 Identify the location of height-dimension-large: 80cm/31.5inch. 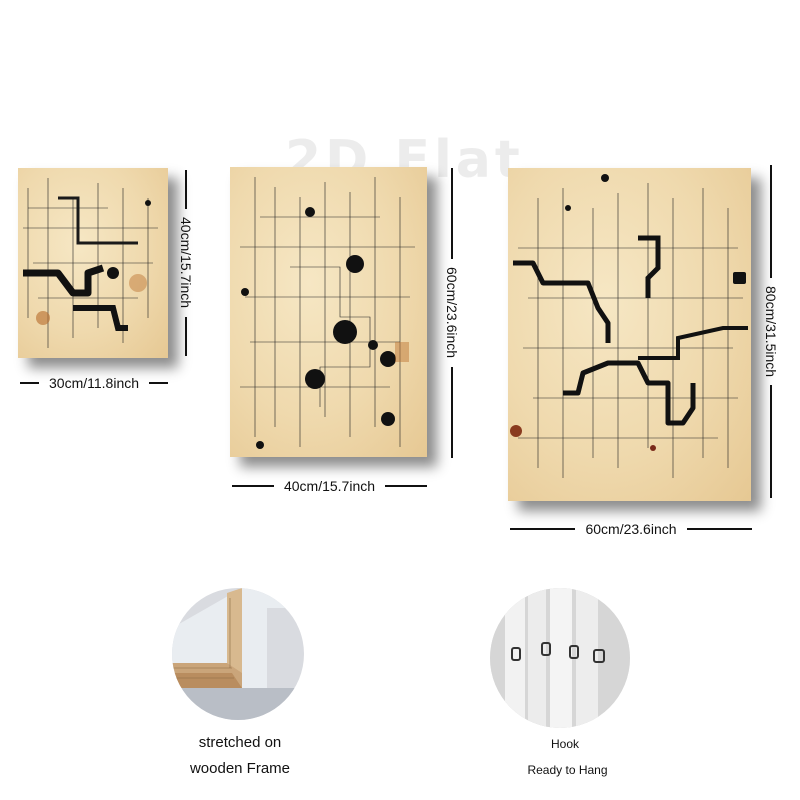
(771, 331).